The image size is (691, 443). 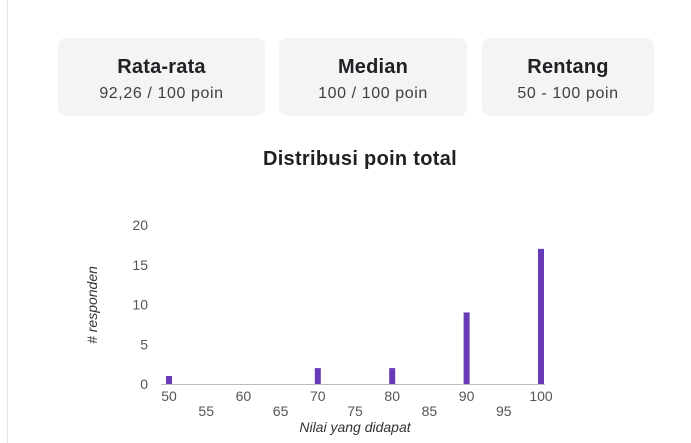 I want to click on x-tick-label: 95, so click(x=504, y=411).